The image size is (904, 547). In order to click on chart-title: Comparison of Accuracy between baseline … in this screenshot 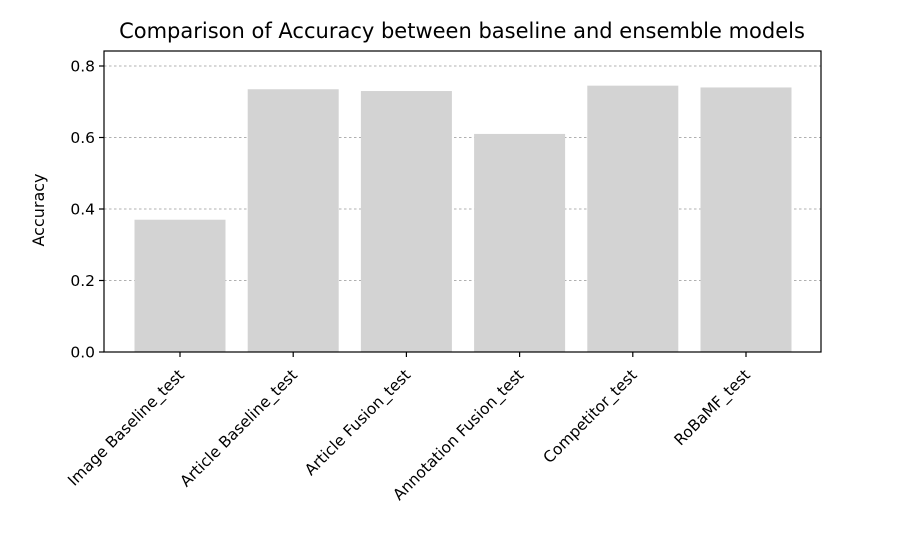, I will do `click(462, 31)`.